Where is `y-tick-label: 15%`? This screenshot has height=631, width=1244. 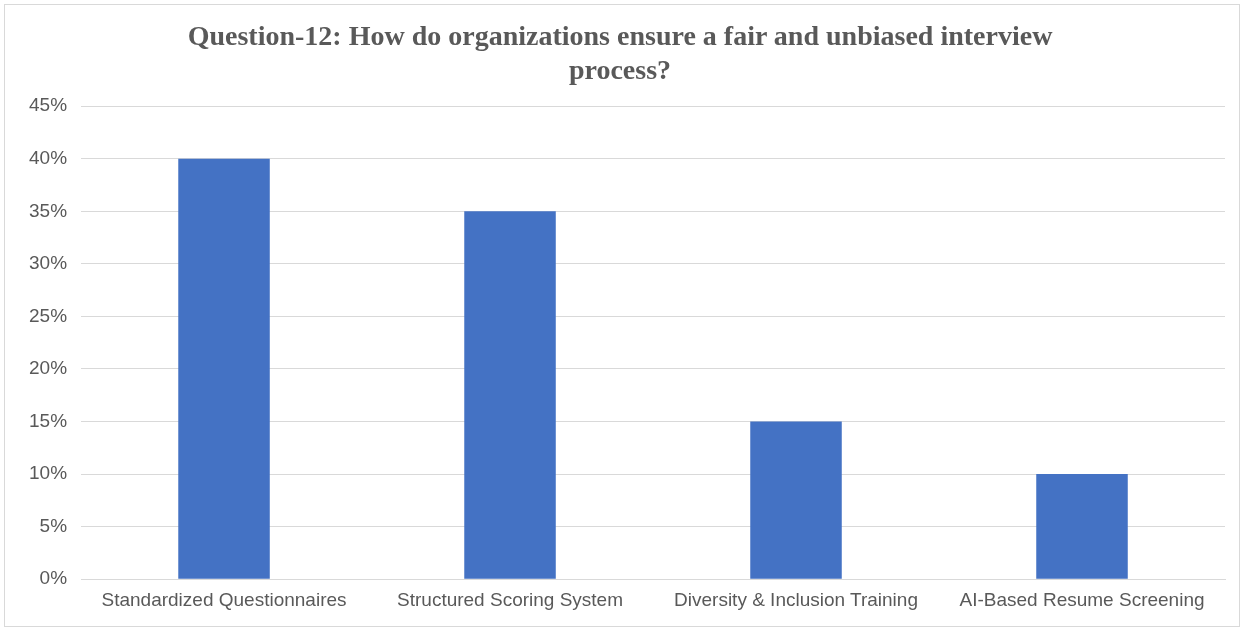
y-tick-label: 15% is located at coordinates (48, 420).